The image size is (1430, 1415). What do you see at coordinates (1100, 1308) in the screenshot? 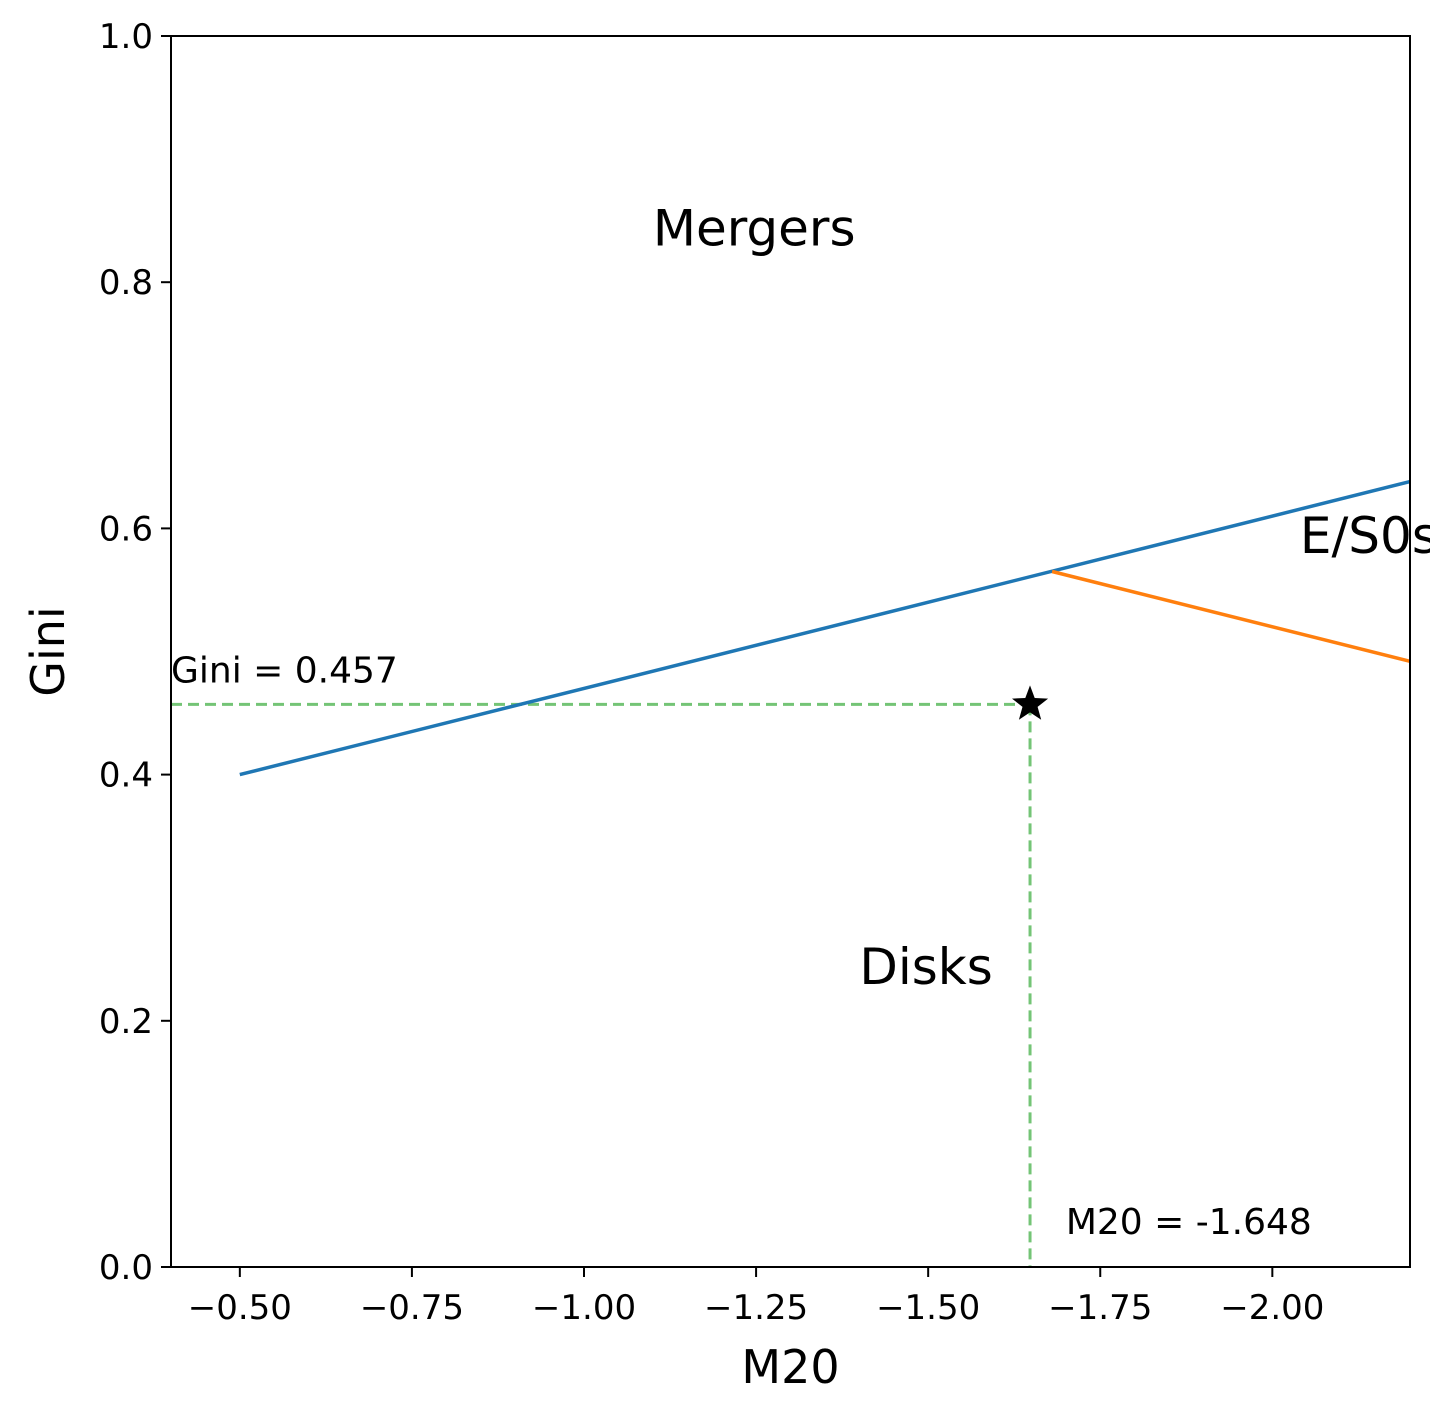
I see `x-tick-label: −1.75` at bounding box center [1100, 1308].